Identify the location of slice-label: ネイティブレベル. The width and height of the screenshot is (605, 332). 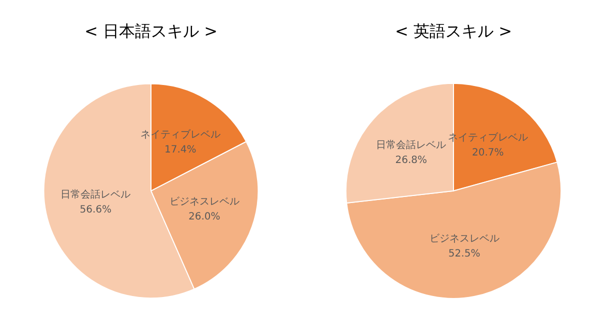
(180, 134).